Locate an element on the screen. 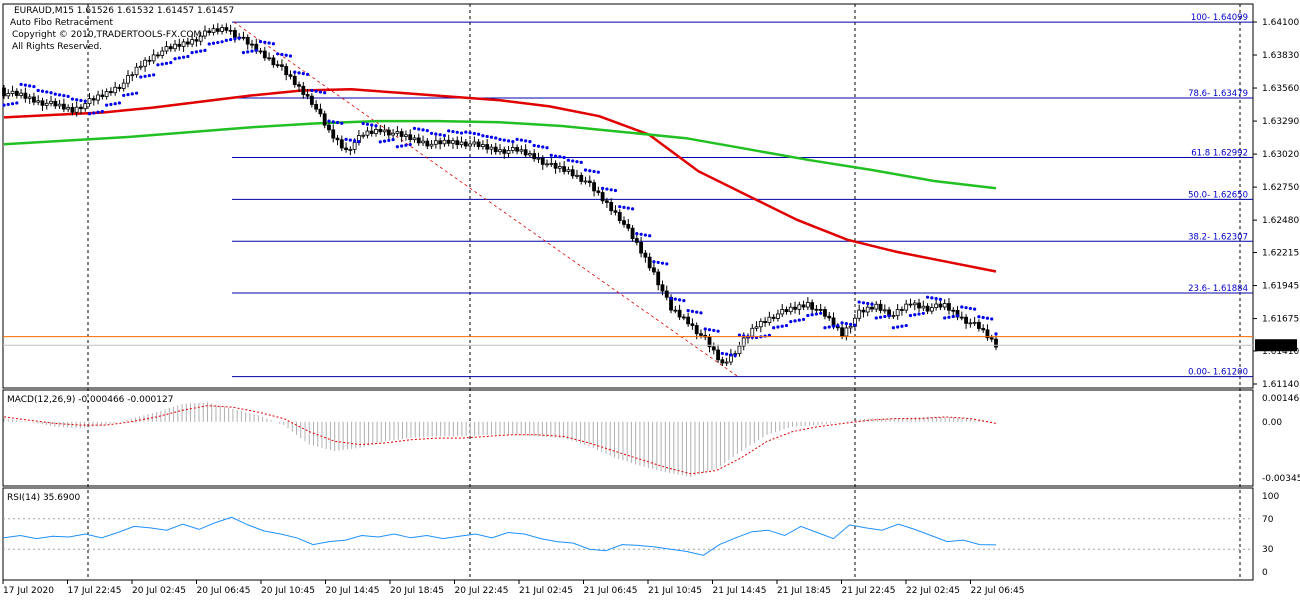 The image size is (1300, 600). price-line is located at coordinates (628, 341).